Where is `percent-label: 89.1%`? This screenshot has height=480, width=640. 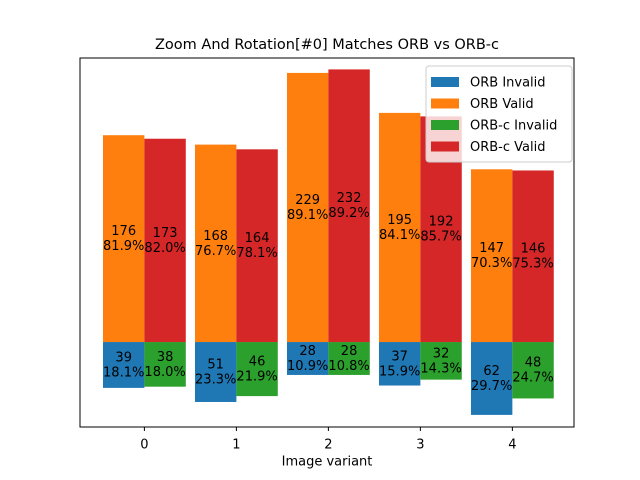
percent-label: 89.1% is located at coordinates (307, 215).